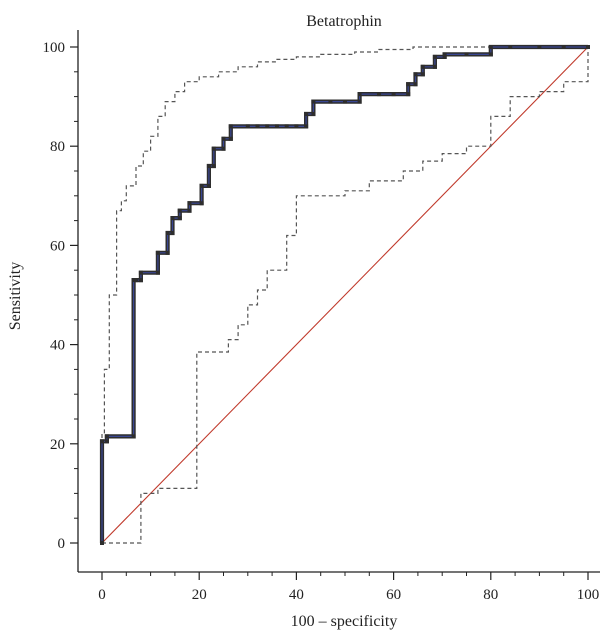 This screenshot has height=632, width=605. What do you see at coordinates (57, 346) in the screenshot?
I see `y-tick-label: 40` at bounding box center [57, 346].